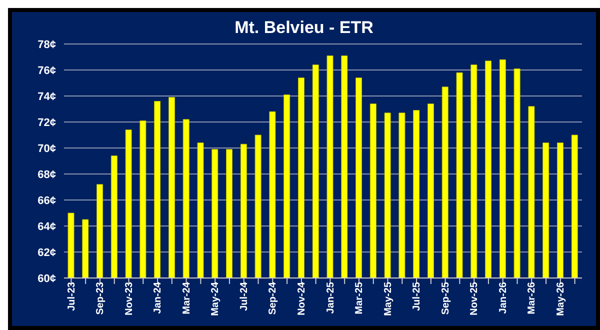 This screenshot has width=600, height=330. I want to click on x-tick-label: Jan-25, so click(330, 298).